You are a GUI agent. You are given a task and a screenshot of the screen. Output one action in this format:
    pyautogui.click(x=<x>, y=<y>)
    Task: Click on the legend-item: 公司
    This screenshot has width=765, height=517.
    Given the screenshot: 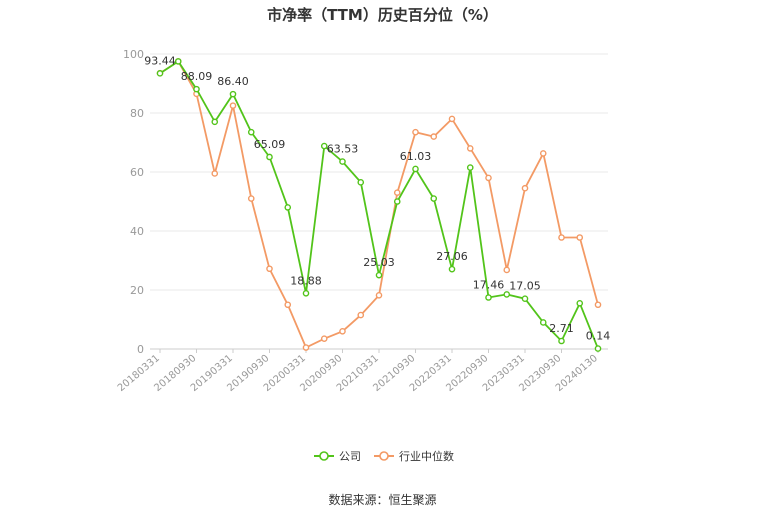 What is the action you would take?
    pyautogui.click(x=337, y=456)
    